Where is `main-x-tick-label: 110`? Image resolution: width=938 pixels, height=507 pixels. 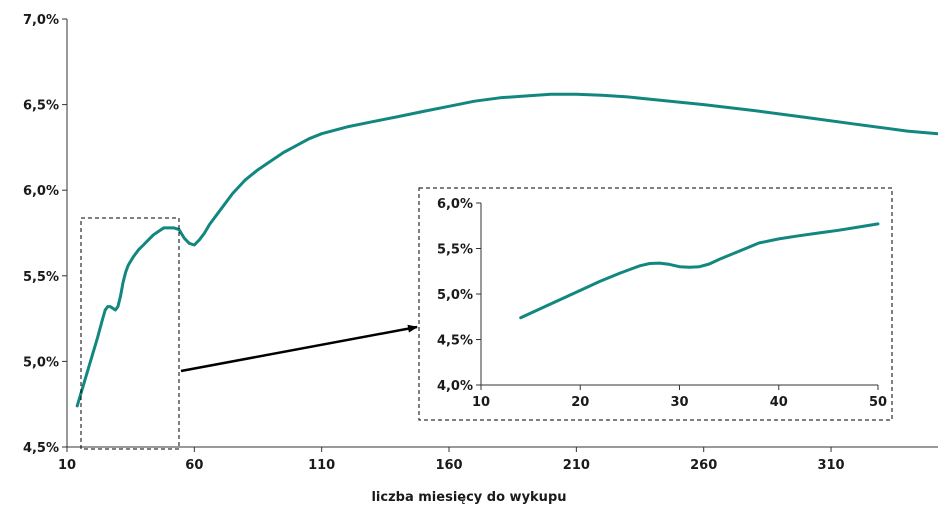 main-x-tick-label: 110 is located at coordinates (321, 465).